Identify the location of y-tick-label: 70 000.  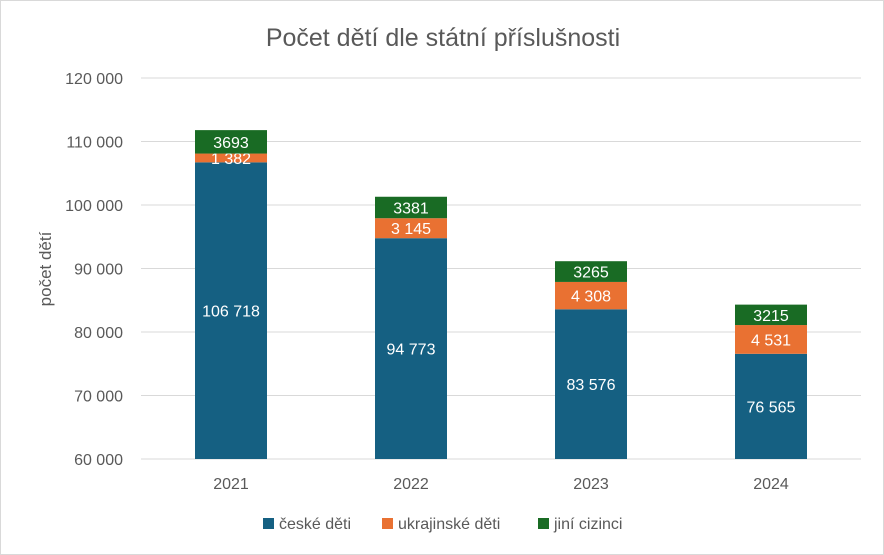
(98, 397).